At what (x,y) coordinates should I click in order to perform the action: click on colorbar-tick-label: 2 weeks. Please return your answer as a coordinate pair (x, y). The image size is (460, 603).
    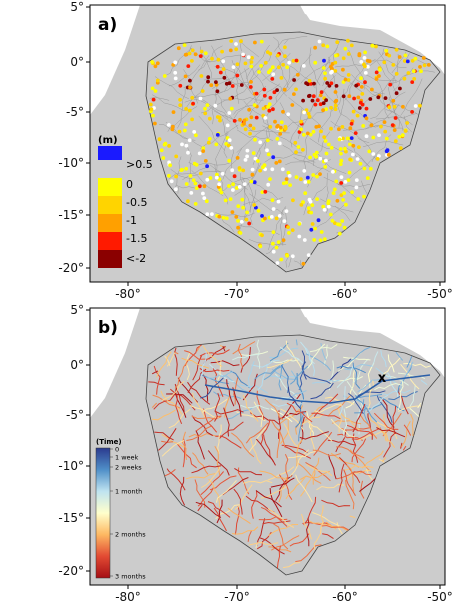
    Looking at the image, I should click on (128, 468).